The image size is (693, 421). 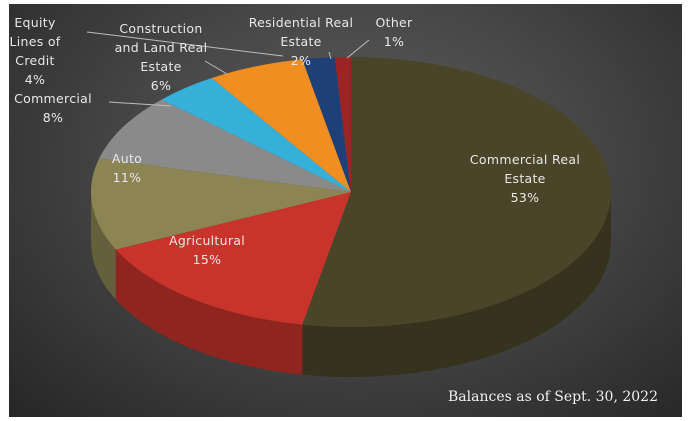 I want to click on pie-slice-construction-and-land-real-estate, so click(x=281, y=125).